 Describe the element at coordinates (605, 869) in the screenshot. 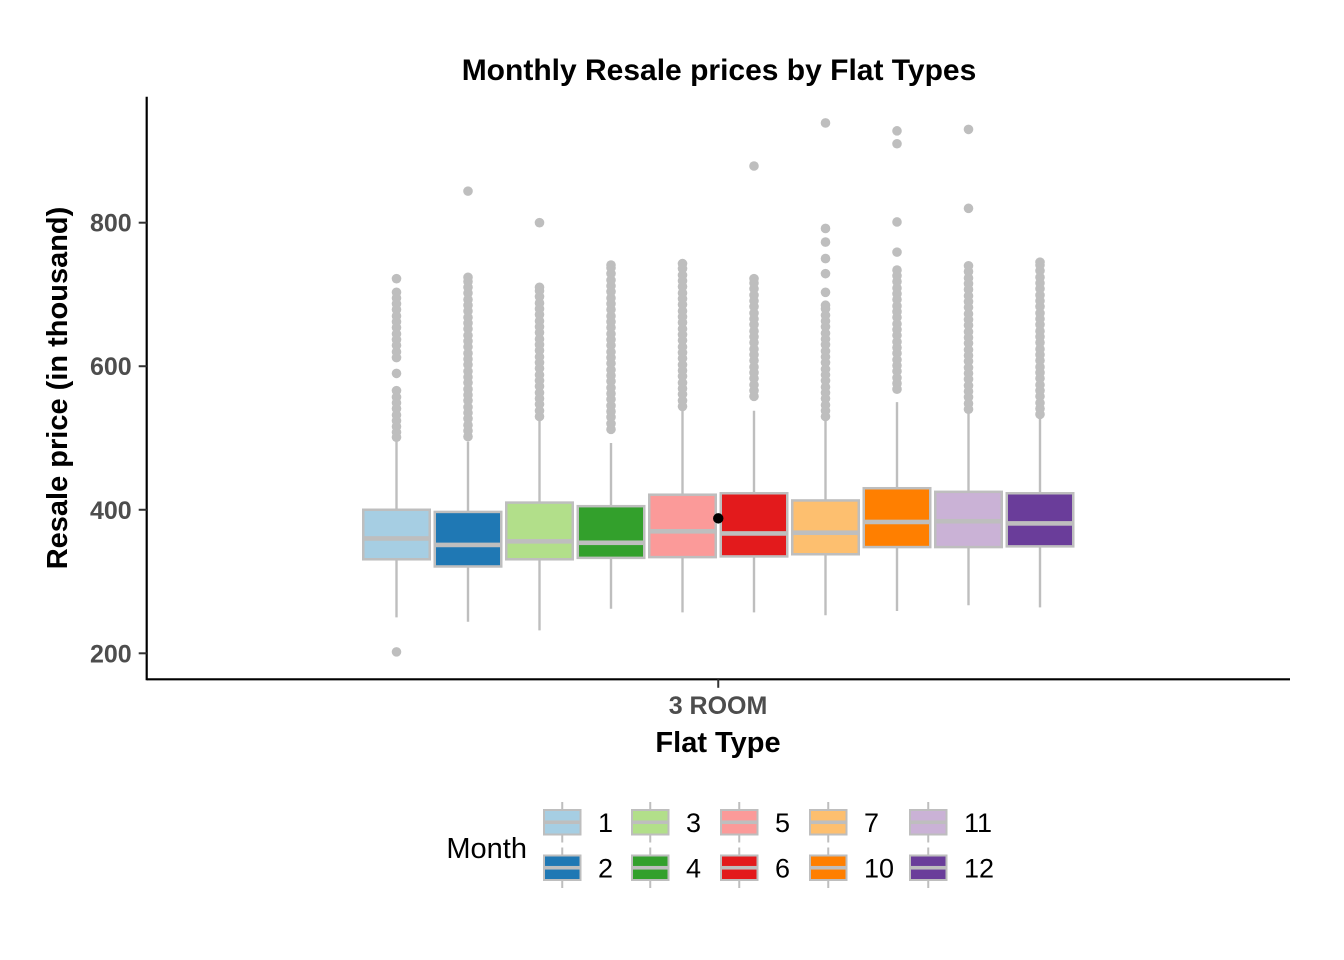

I see `legend-label-month-2: 2` at that location.